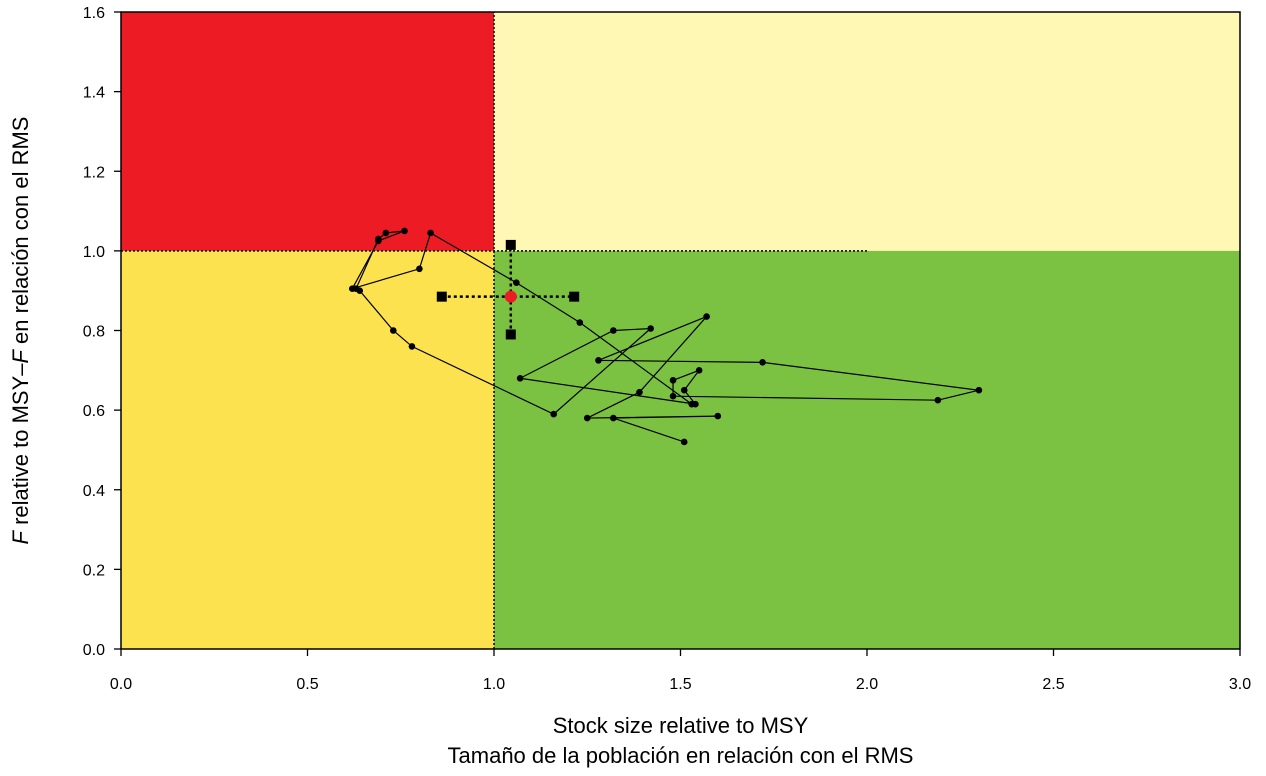 Image resolution: width=1266 pixels, height=776 pixels. I want to click on x-tick-label: 2.0, so click(867, 684).